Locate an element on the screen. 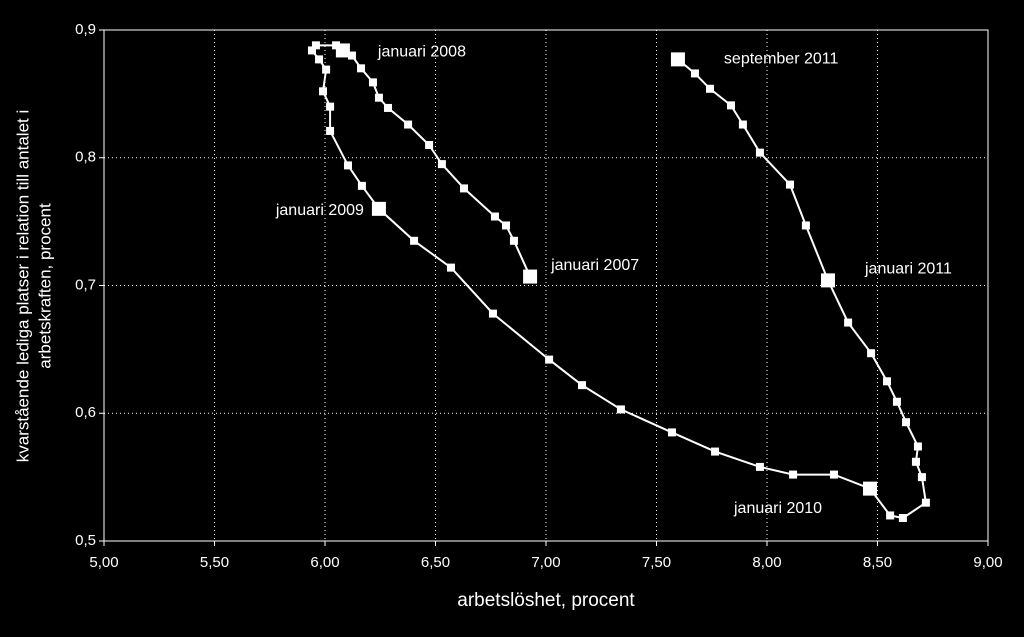 The width and height of the screenshot is (1024, 637). x-tick-label: 6,50 is located at coordinates (435, 562).